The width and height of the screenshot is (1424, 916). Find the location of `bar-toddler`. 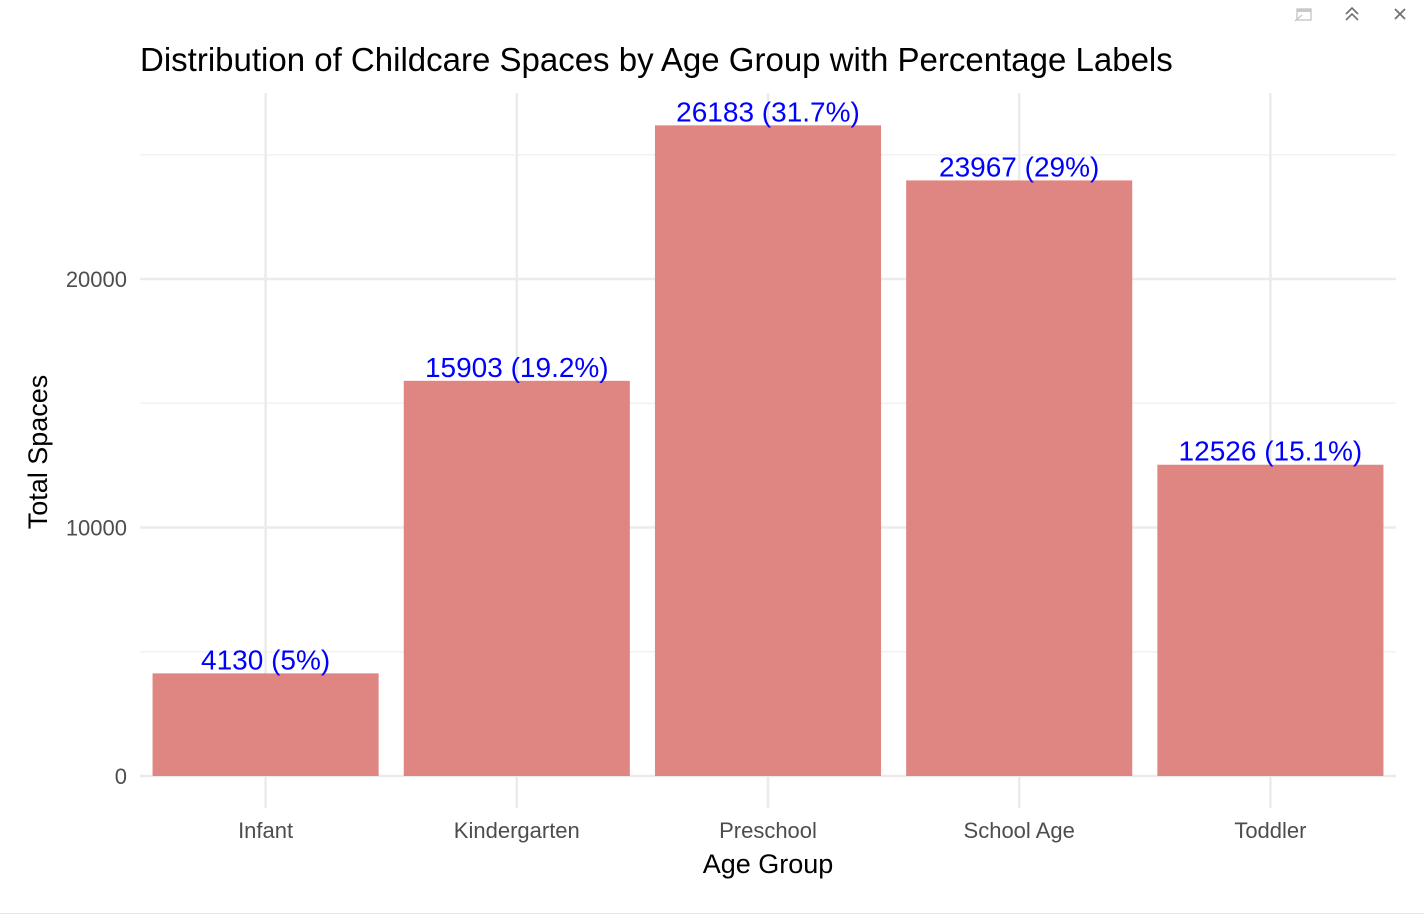

bar-toddler is located at coordinates (1270, 620).